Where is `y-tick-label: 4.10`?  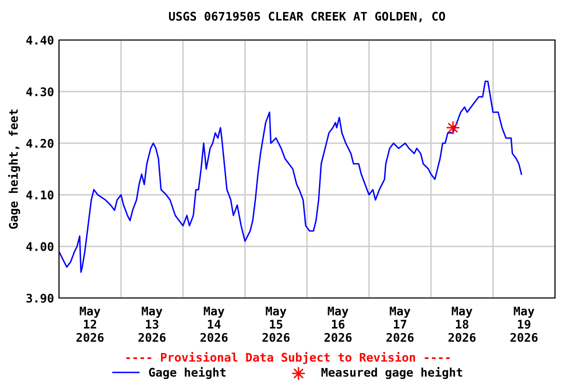
y-tick-label: 4.10 is located at coordinates (40, 195).